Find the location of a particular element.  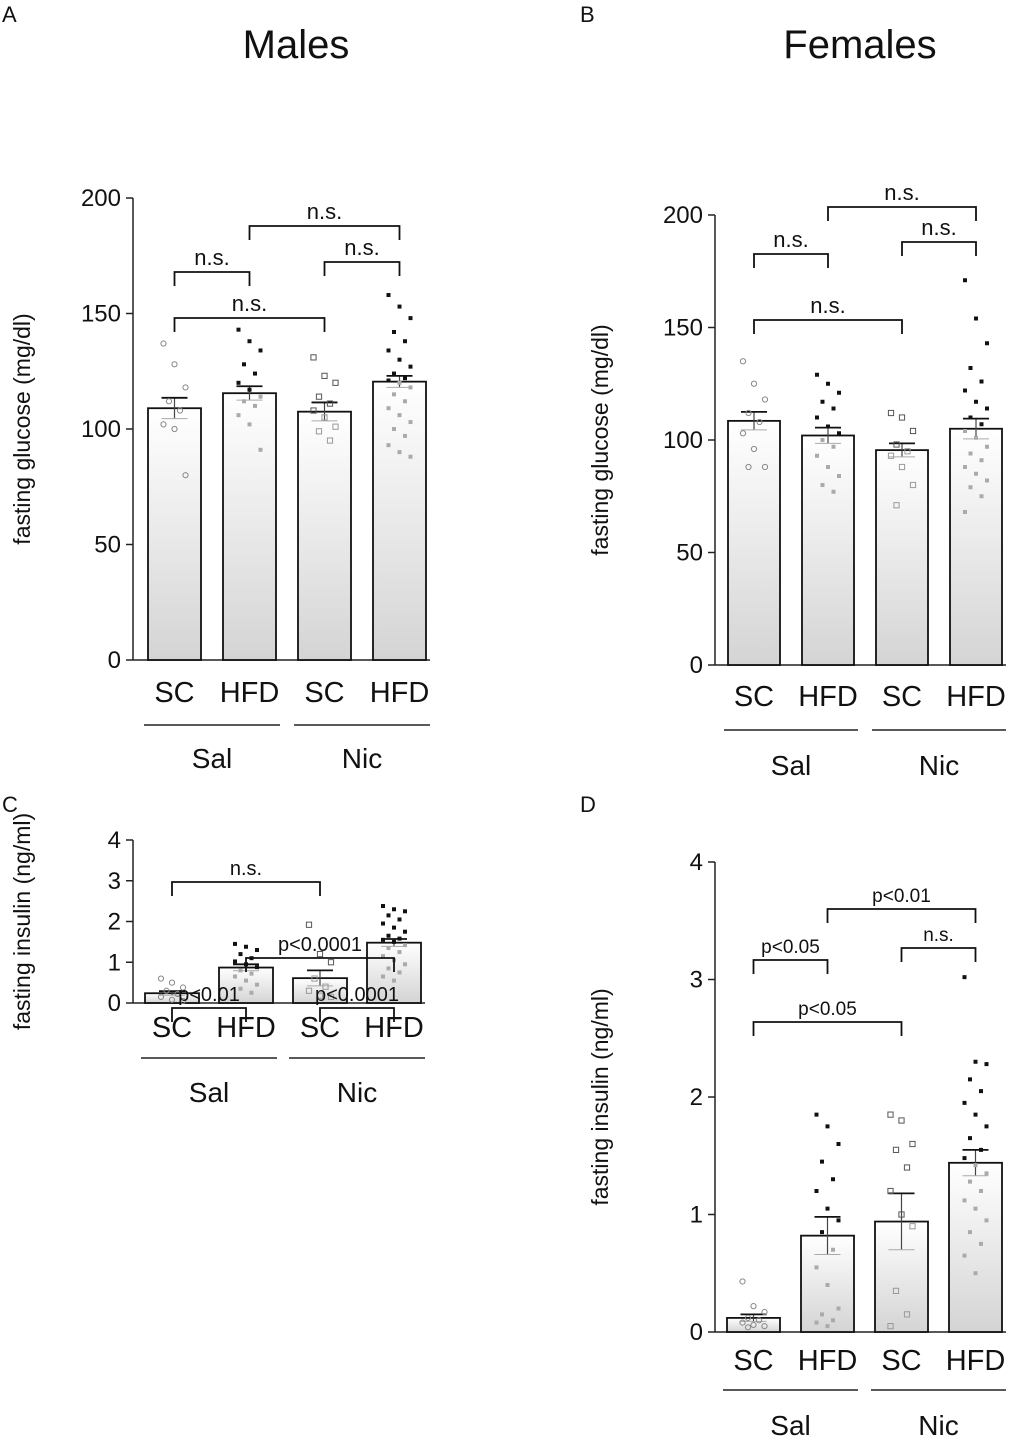

x-category-label: HFD is located at coordinates (828, 1361).